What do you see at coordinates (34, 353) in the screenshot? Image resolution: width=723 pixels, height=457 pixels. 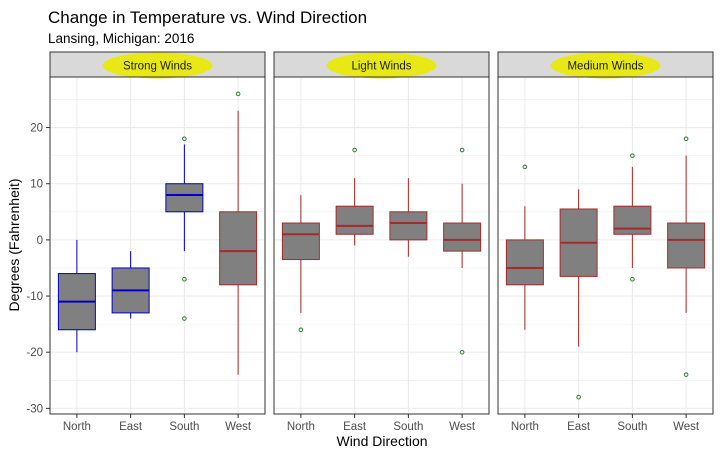 I see `y-tick-label: -20` at bounding box center [34, 353].